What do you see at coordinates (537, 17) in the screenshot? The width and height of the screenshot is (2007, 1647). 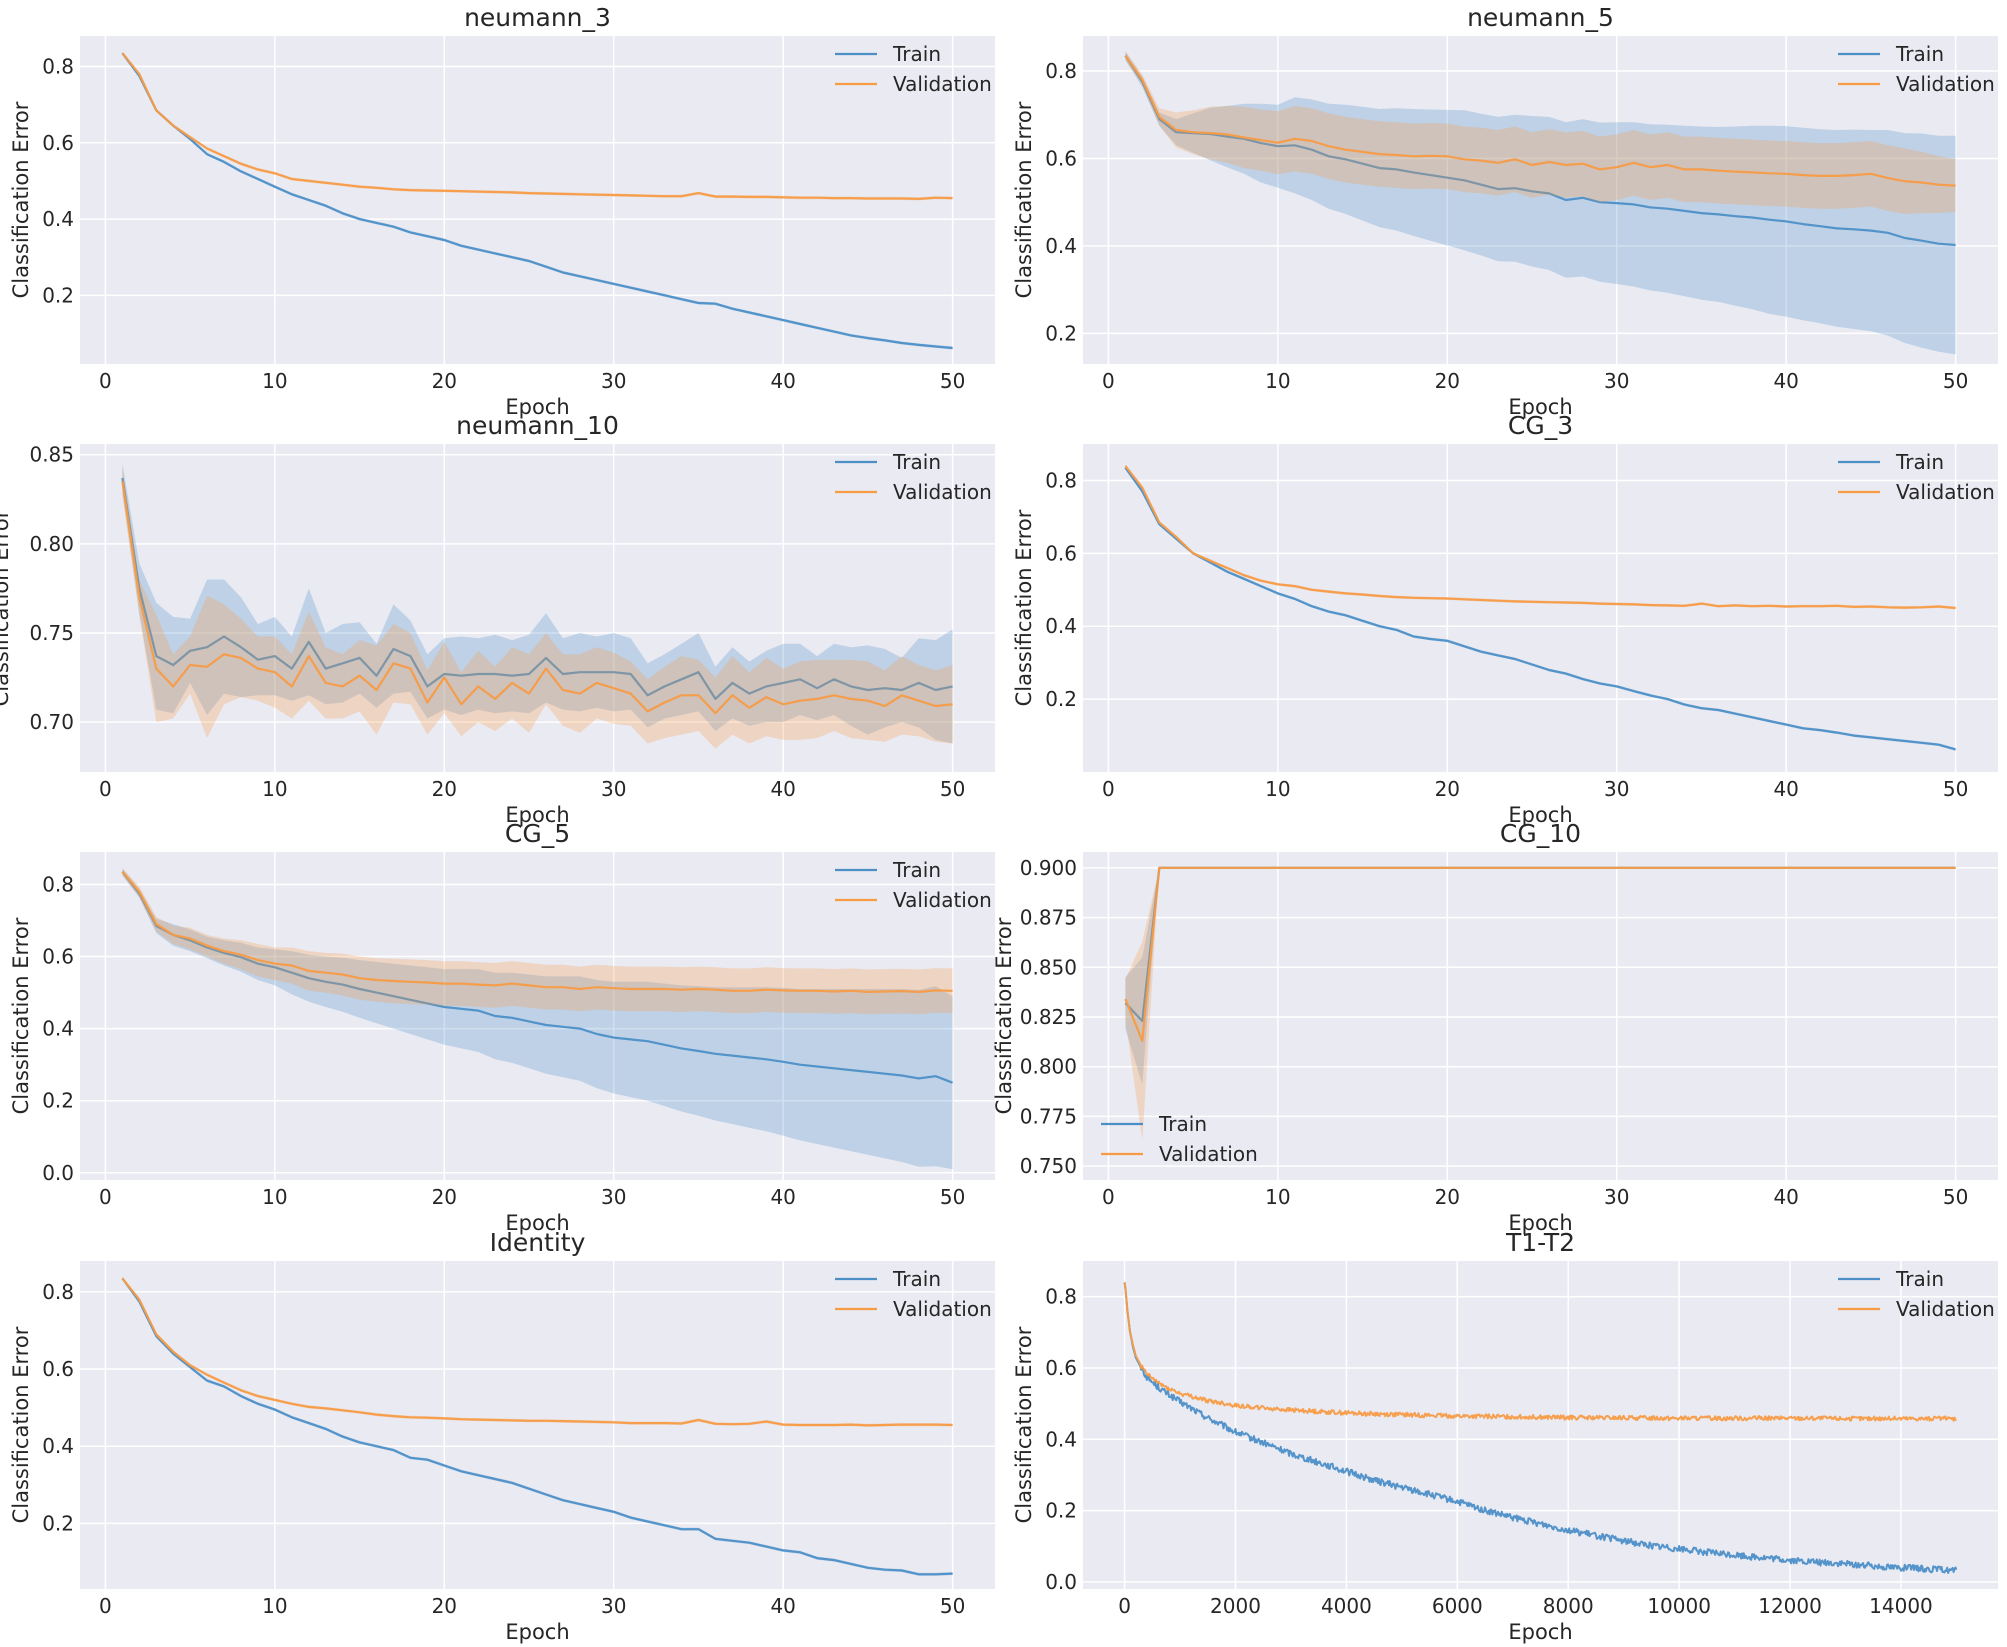 I see `subplot-title: neumann_3` at bounding box center [537, 17].